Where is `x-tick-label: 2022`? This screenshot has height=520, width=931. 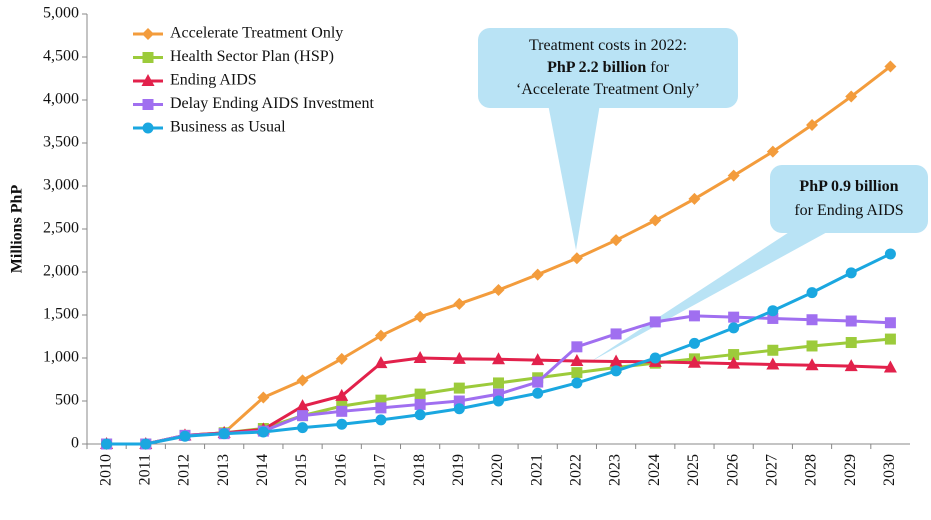
x-tick-label: 2022 is located at coordinates (576, 470).